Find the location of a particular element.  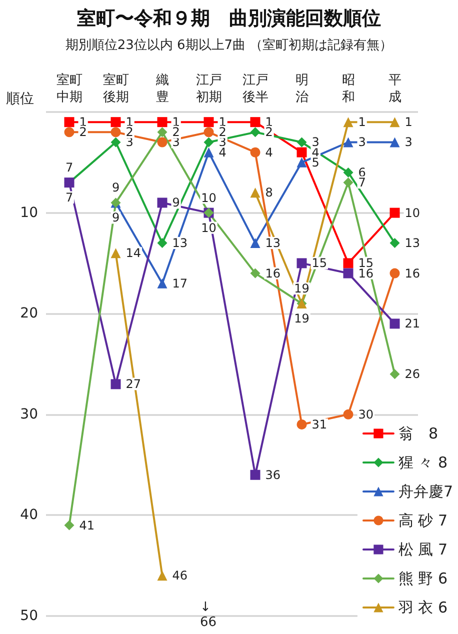

y-tick-label: 50 is located at coordinates (29, 616).